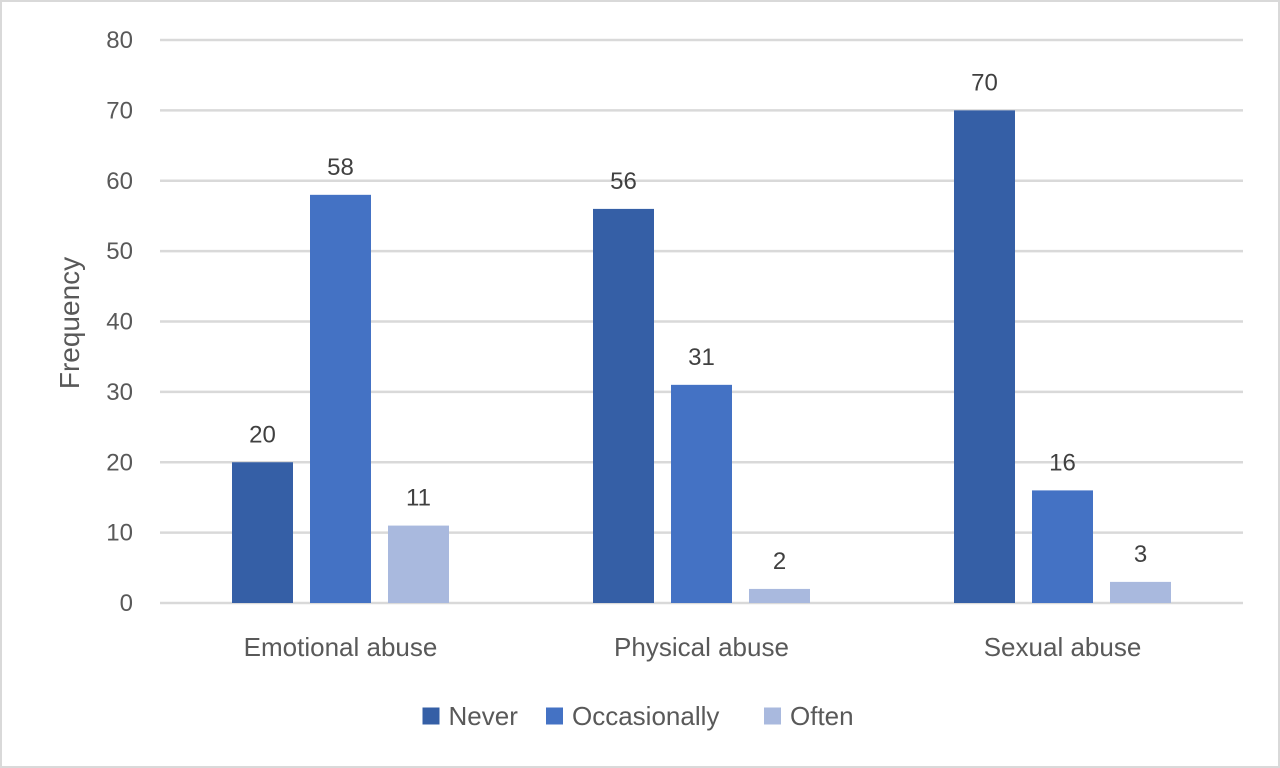  What do you see at coordinates (119, 181) in the screenshot?
I see `y-tick-label: 60` at bounding box center [119, 181].